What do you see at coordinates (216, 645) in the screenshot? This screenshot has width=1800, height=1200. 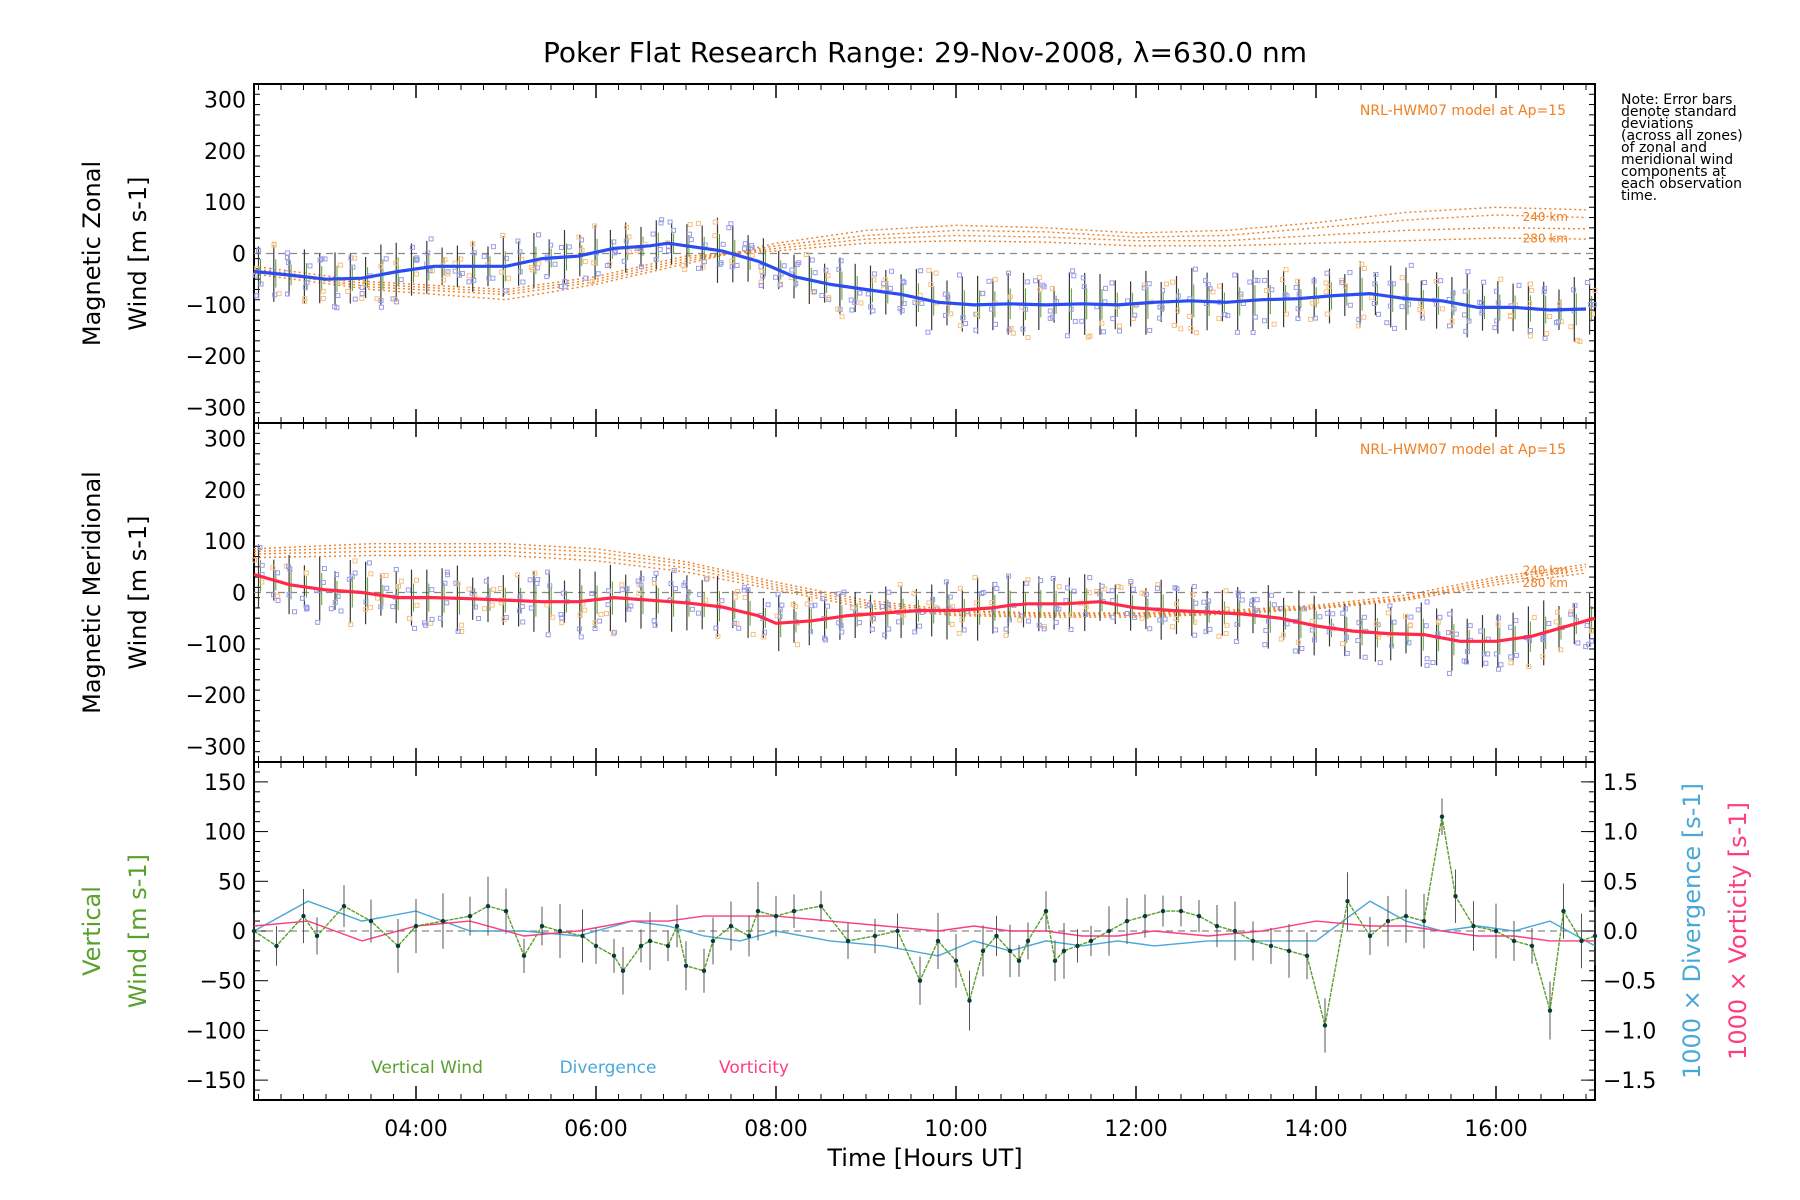 I see `y-tick-label: −100` at bounding box center [216, 645].